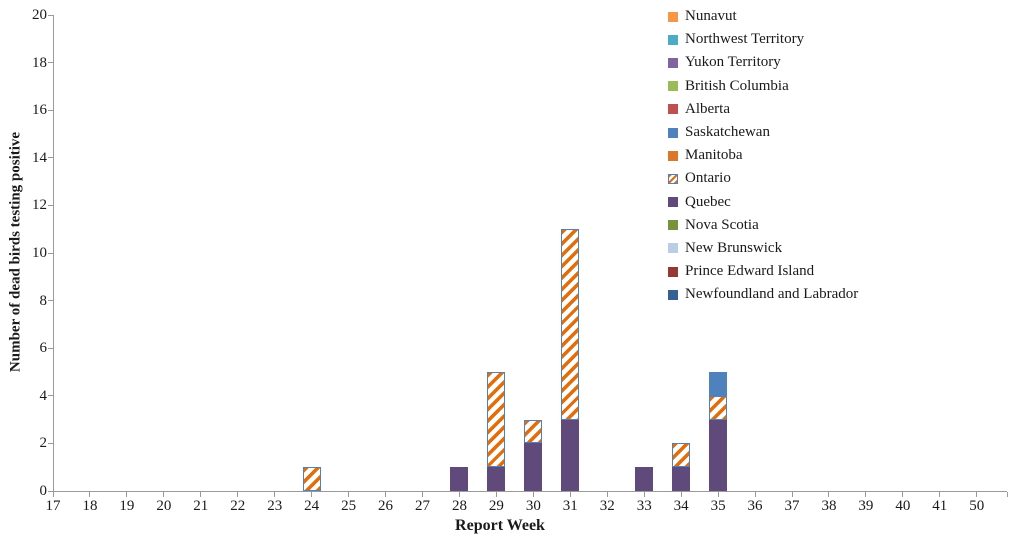  What do you see at coordinates (349, 506) in the screenshot?
I see `x-tick-label: 25` at bounding box center [349, 506].